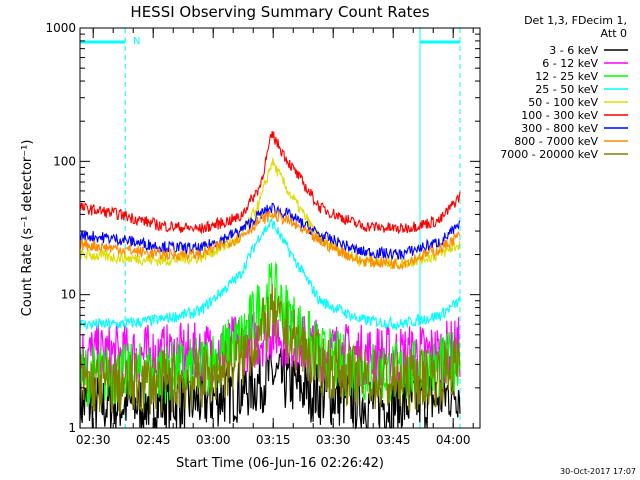 The image size is (640, 480). What do you see at coordinates (566, 76) in the screenshot?
I see `legend-label: 12 - 25 keV` at bounding box center [566, 76].